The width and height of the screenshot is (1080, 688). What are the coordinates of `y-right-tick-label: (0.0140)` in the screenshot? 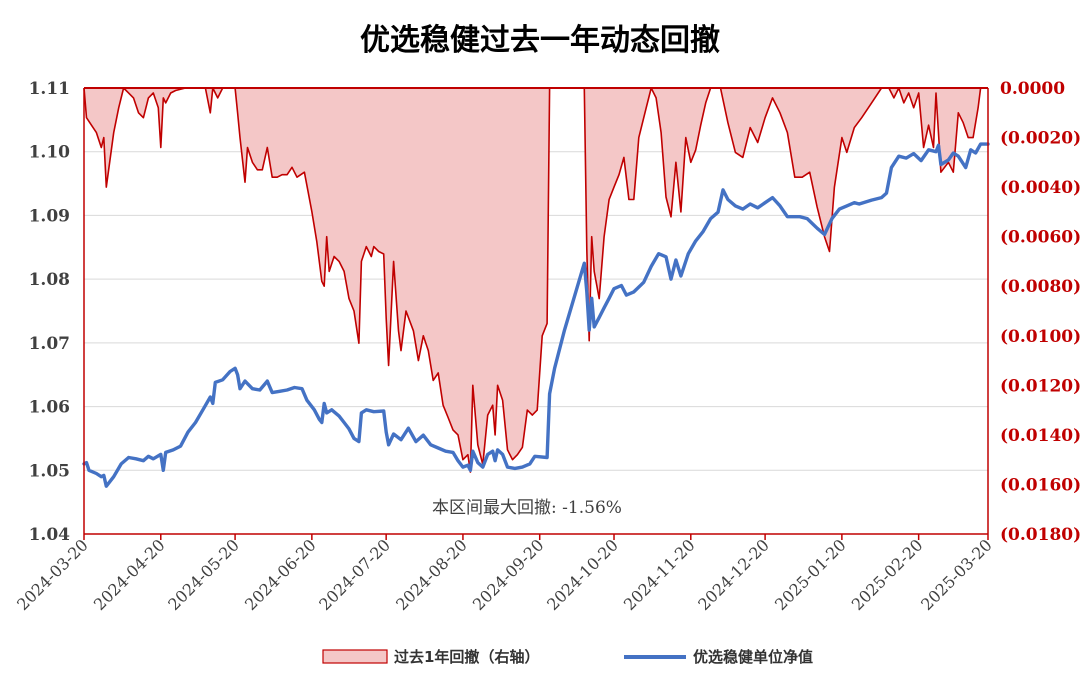 It's located at (1040, 436).